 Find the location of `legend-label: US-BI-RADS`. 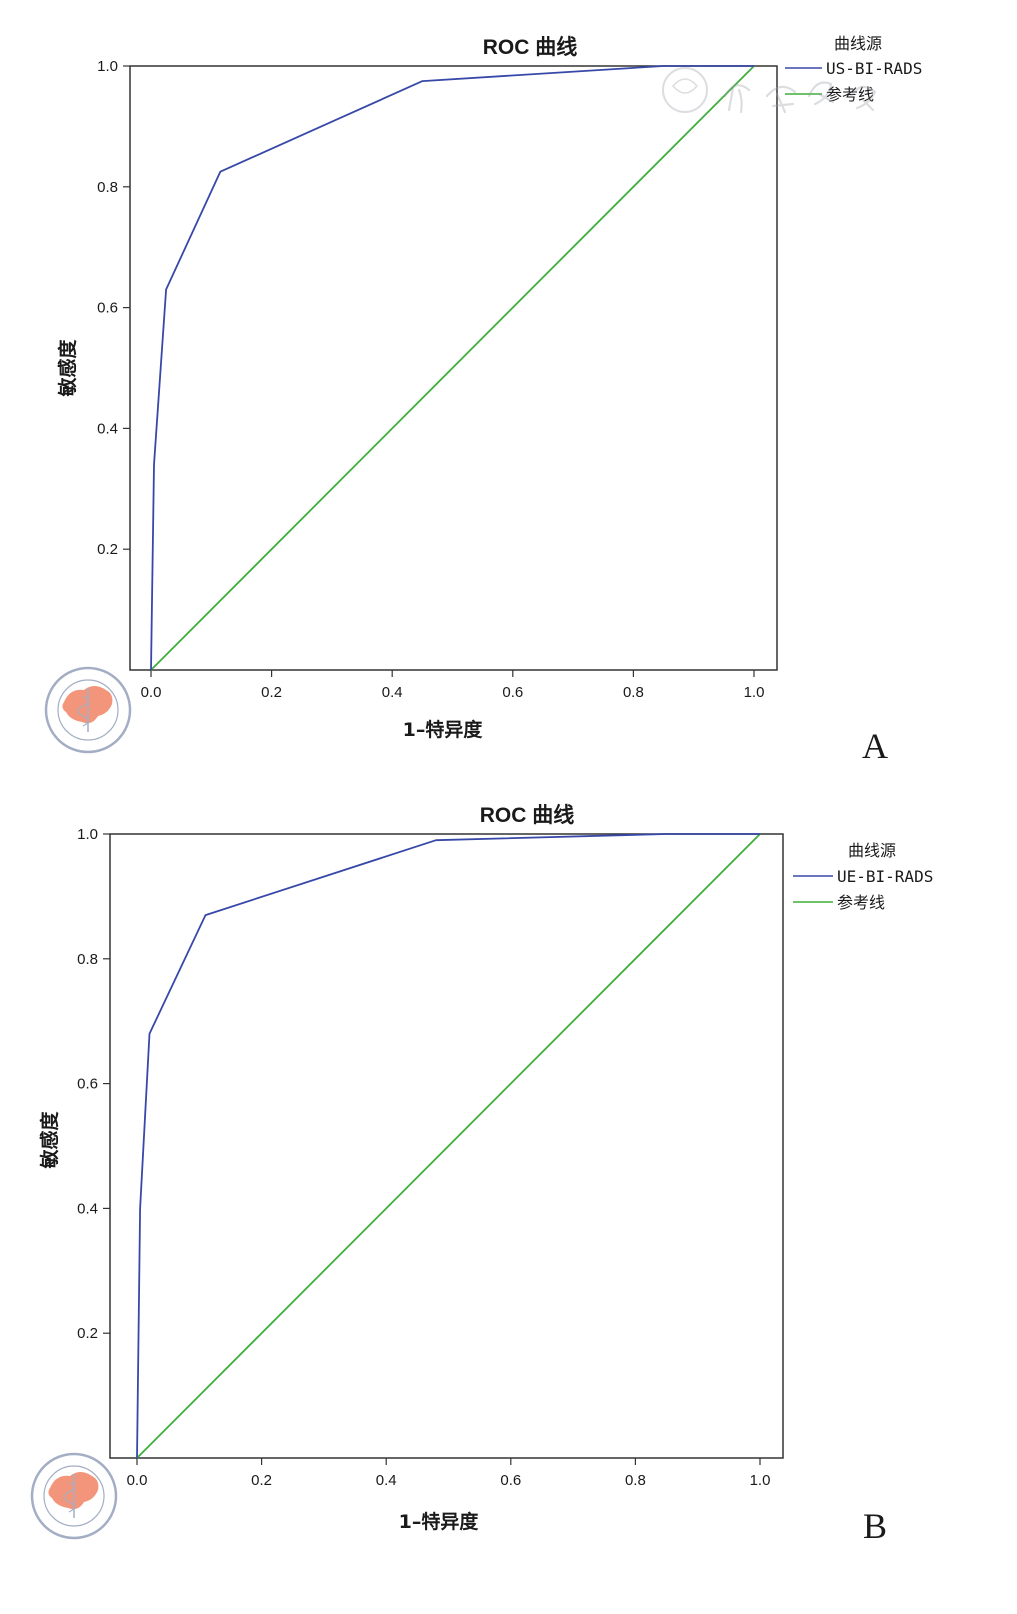

legend-label: US-BI-RADS is located at coordinates (874, 68).